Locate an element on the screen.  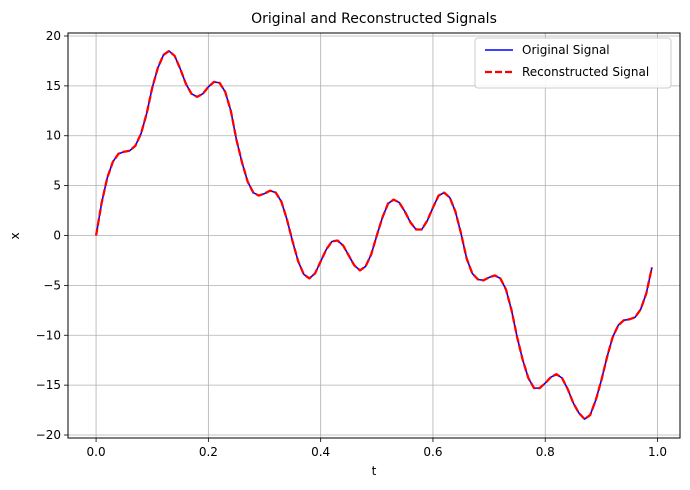
y-tick-label: 20 is located at coordinates (53, 36).